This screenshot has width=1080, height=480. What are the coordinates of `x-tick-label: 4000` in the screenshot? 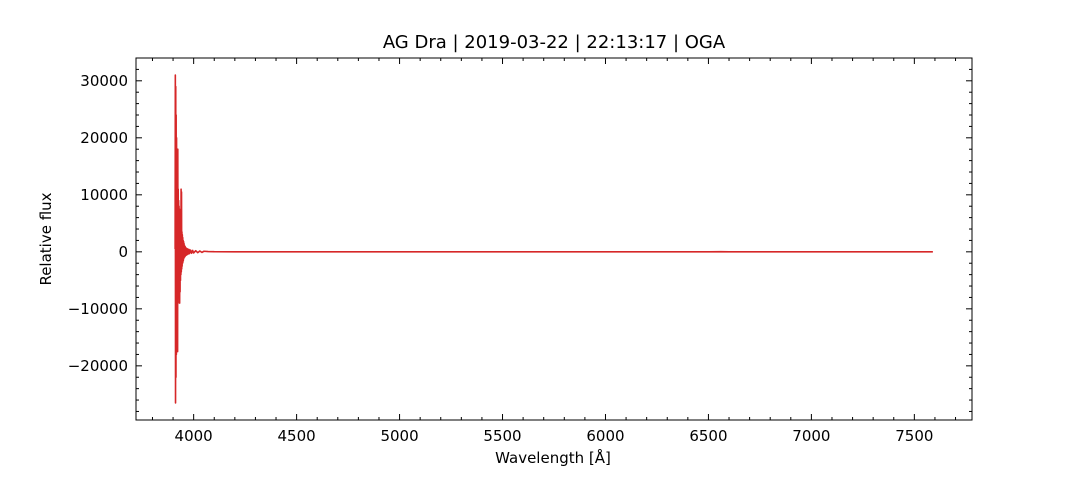 It's located at (194, 436).